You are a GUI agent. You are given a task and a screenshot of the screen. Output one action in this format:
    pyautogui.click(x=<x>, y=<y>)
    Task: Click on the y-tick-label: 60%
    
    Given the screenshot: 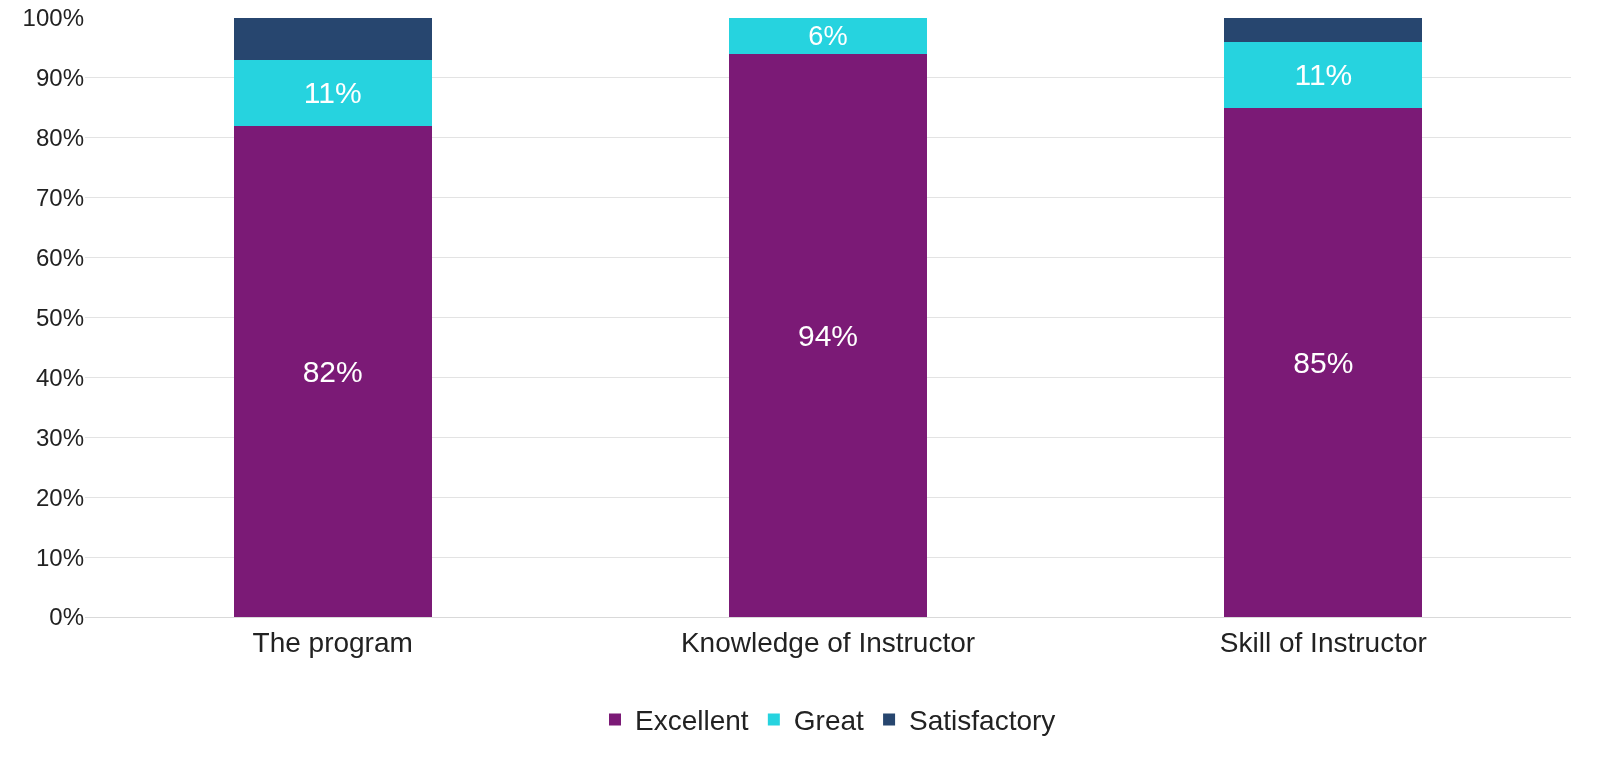 What is the action you would take?
    pyautogui.click(x=59, y=257)
    